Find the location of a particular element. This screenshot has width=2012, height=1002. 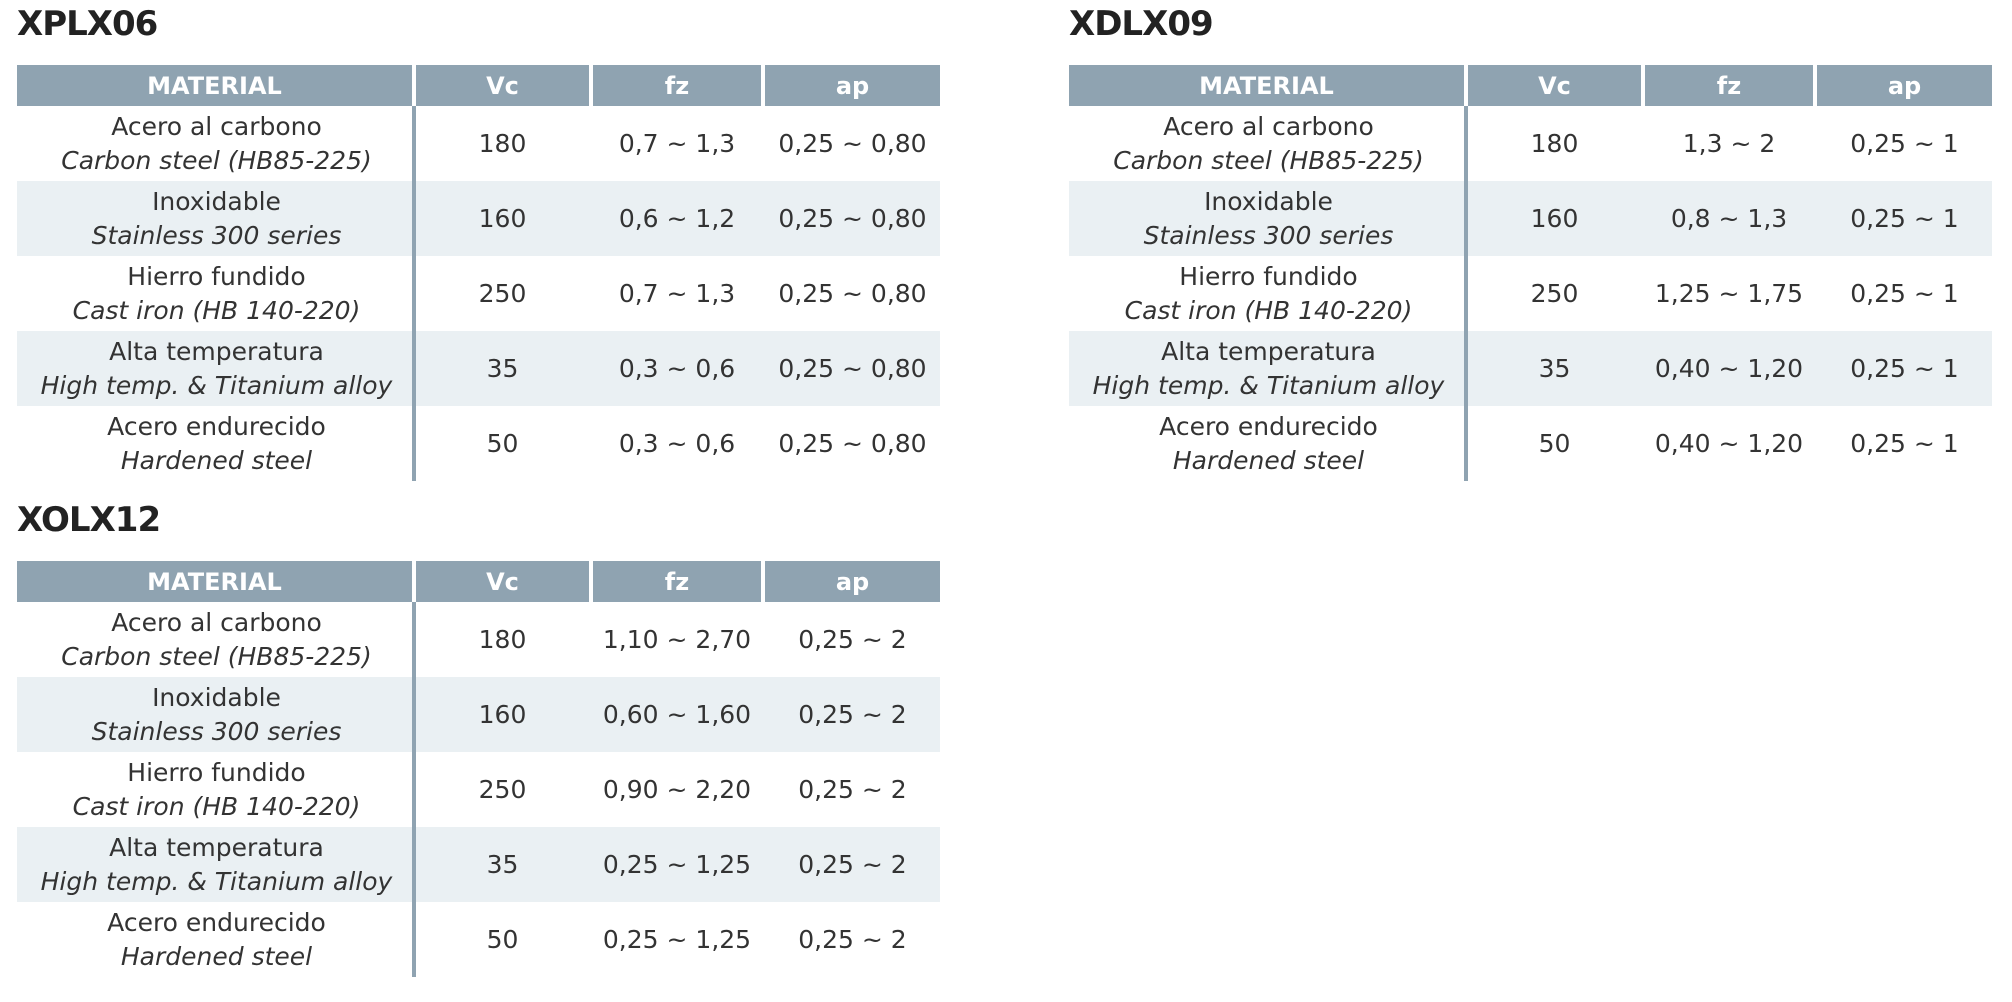

table-title: XOLX12 is located at coordinates (89, 520).